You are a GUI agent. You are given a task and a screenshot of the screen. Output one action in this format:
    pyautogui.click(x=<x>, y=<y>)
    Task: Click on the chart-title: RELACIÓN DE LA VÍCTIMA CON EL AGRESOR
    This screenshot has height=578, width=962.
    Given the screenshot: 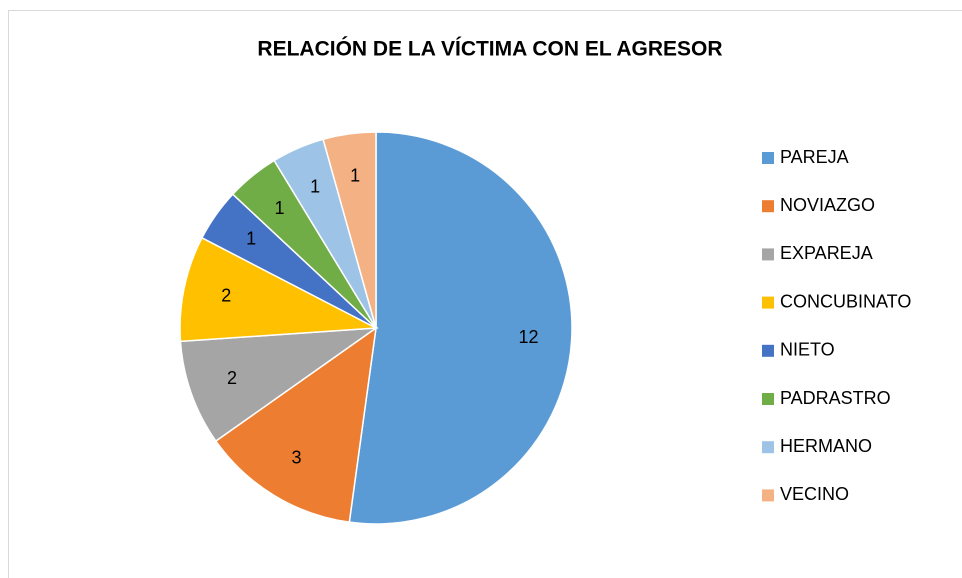 What is the action you would take?
    pyautogui.click(x=489, y=49)
    